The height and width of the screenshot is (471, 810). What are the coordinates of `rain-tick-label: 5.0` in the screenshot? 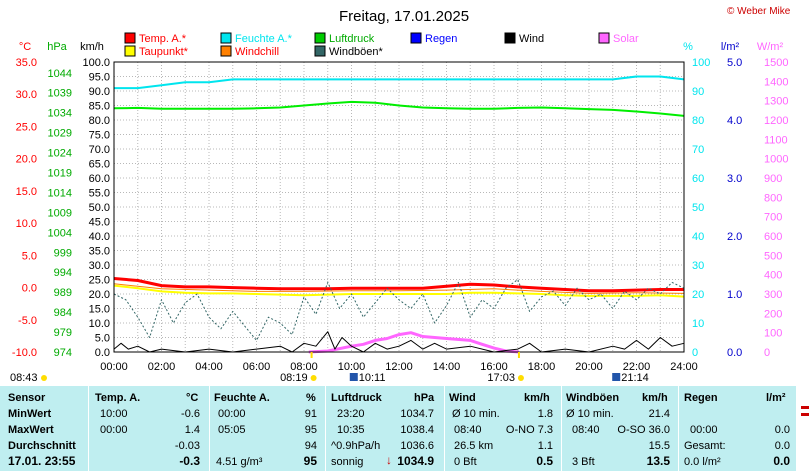 It's located at (734, 63).